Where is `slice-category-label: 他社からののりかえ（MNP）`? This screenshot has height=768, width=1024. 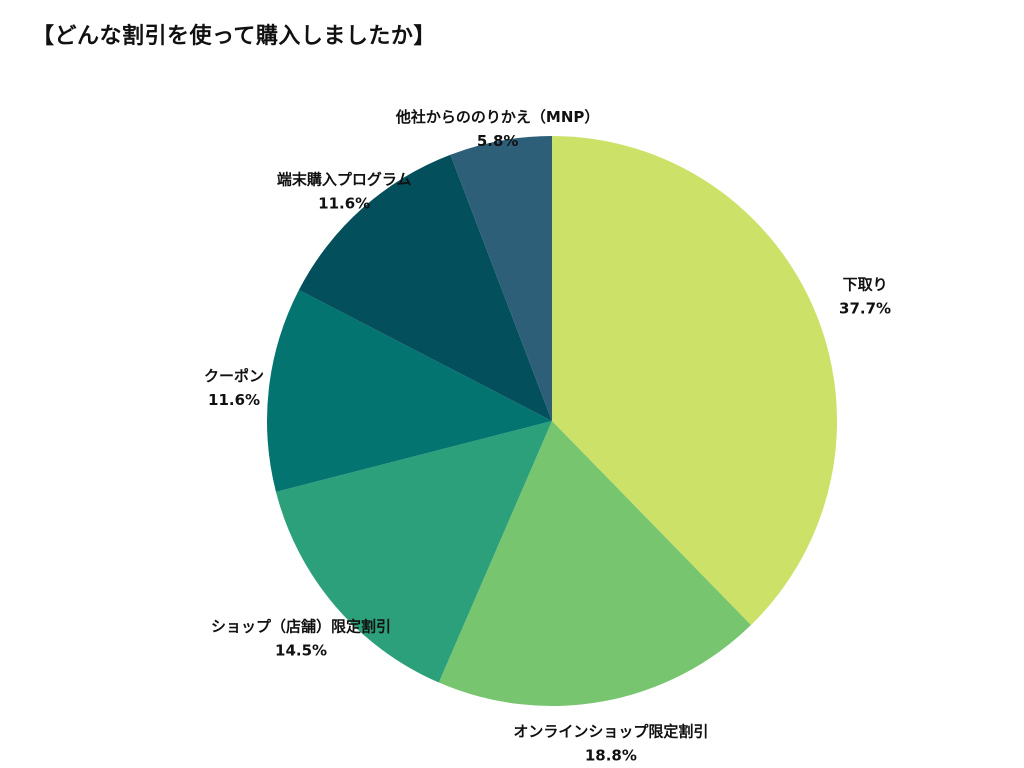 slice-category-label: 他社からののりかえ（MNP） is located at coordinates (497, 117).